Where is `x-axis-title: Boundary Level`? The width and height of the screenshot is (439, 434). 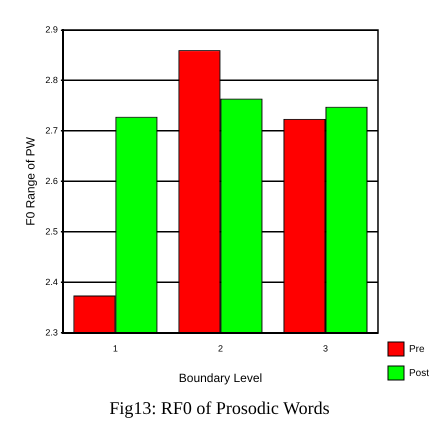 x-axis-title: Boundary Level is located at coordinates (220, 378).